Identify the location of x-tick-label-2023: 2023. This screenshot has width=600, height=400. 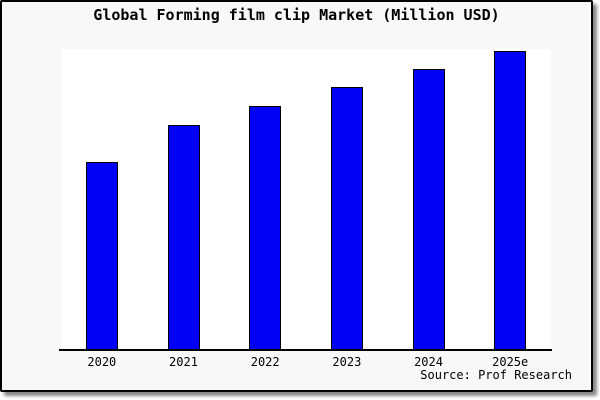
(347, 362).